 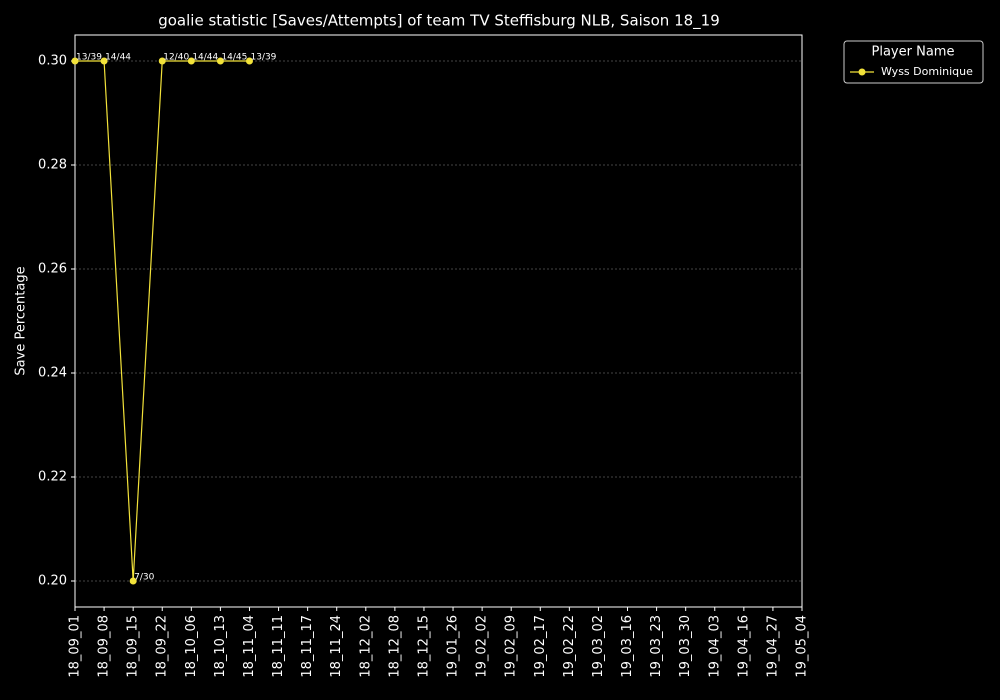 What do you see at coordinates (52, 373) in the screenshot?
I see `y-tick-label: 0.24` at bounding box center [52, 373].